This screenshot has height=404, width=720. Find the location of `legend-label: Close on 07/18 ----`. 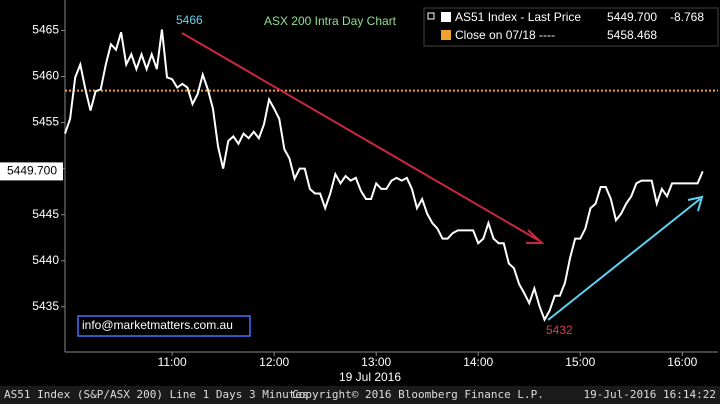

legend-label: Close on 07/18 ---- is located at coordinates (505, 35).